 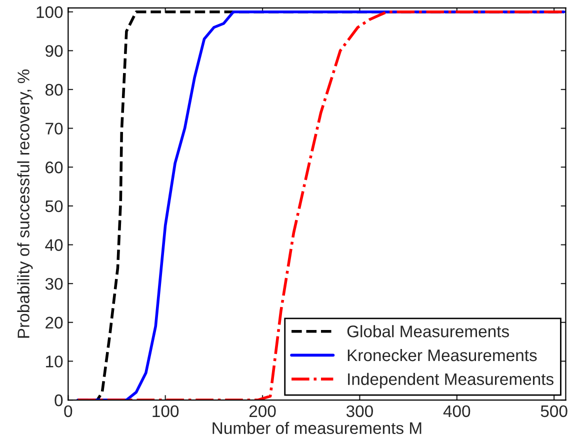 What do you see at coordinates (428, 331) in the screenshot?
I see `legend-label: Global Measurements` at bounding box center [428, 331].